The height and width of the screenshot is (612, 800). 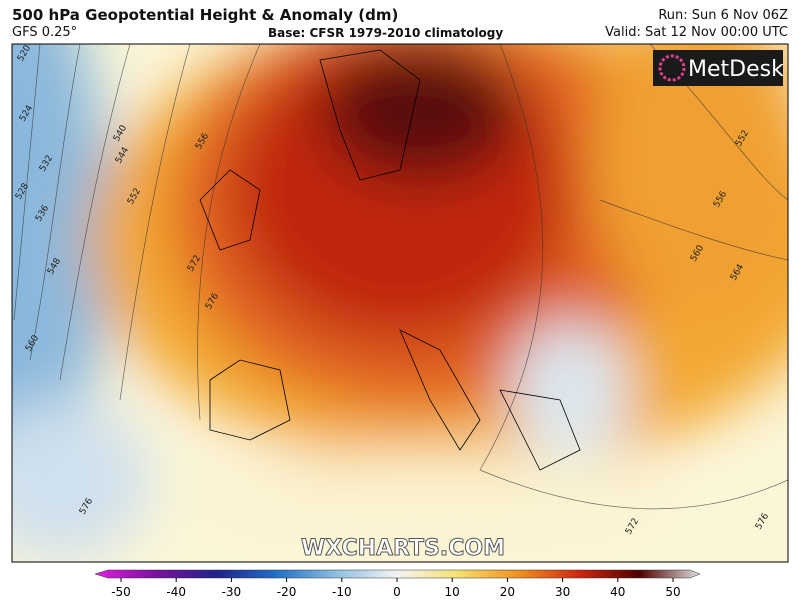 What do you see at coordinates (232, 592) in the screenshot?
I see `colorbar-tick-label: -30` at bounding box center [232, 592].